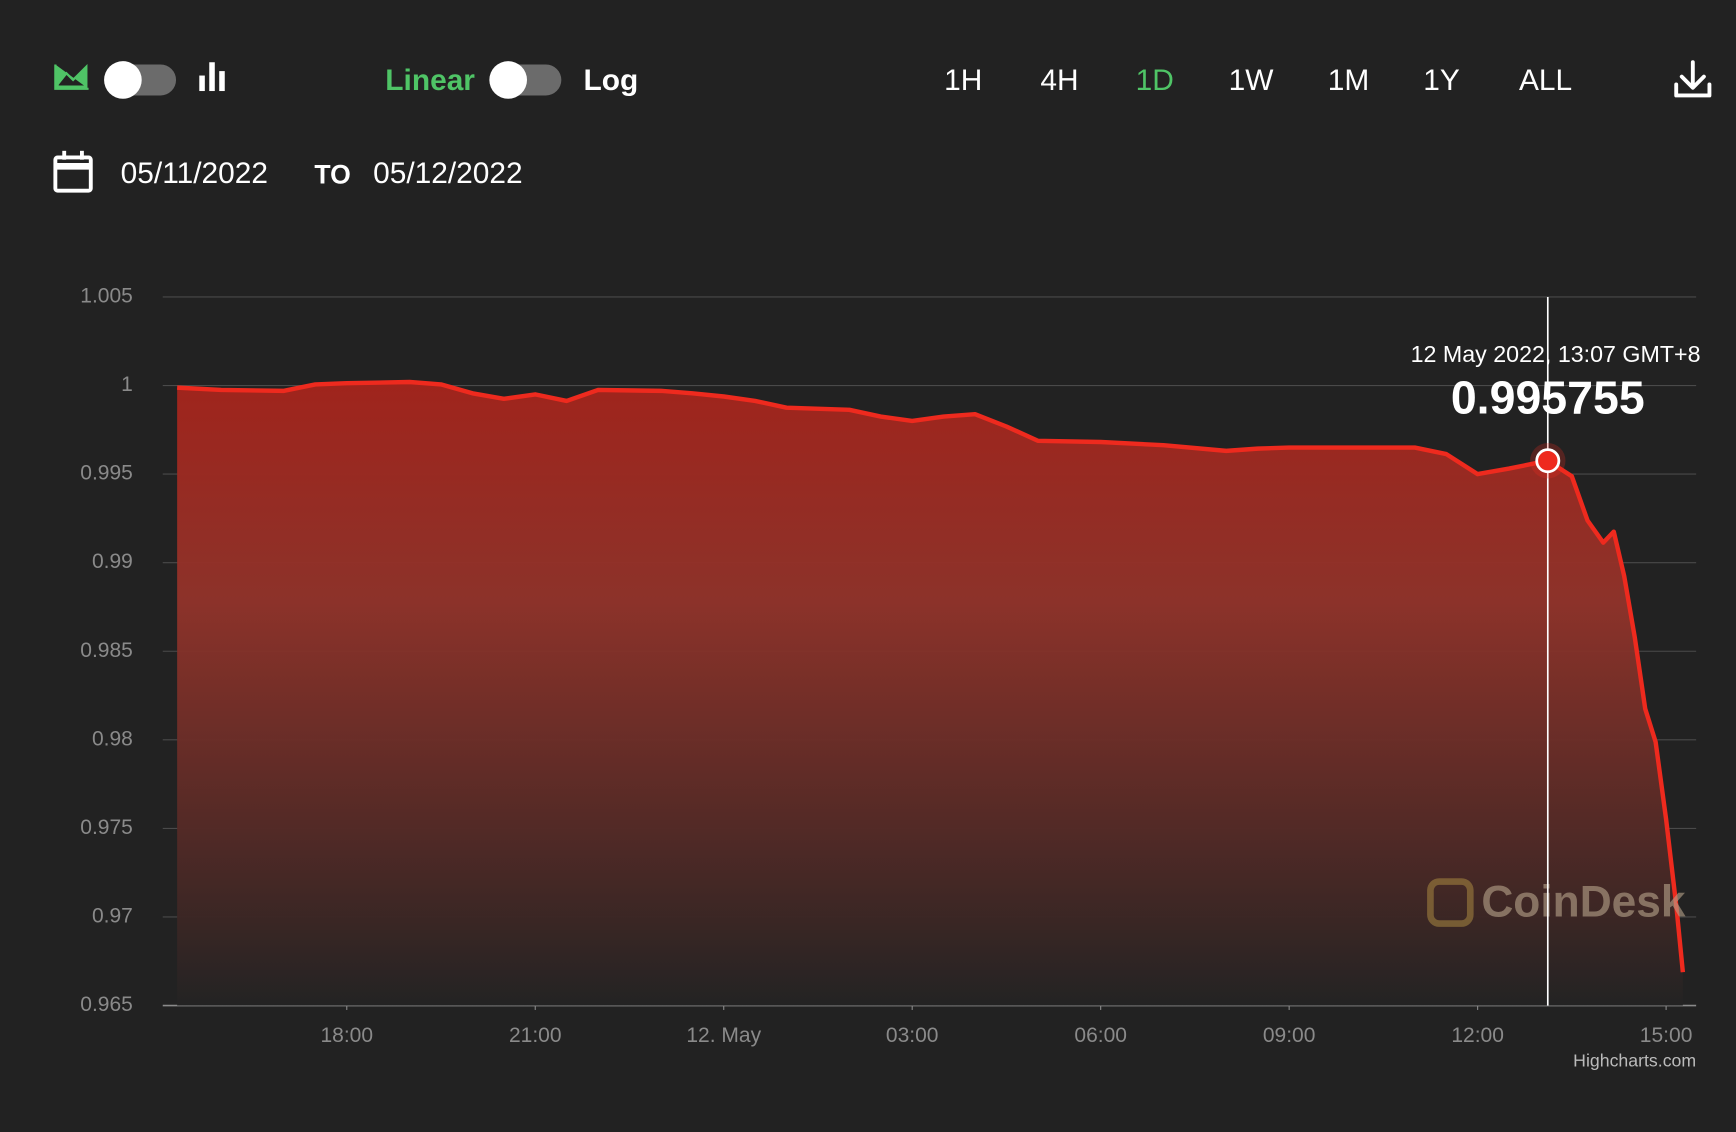  I want to click on x-tick-label: 21:00, so click(535, 1035).